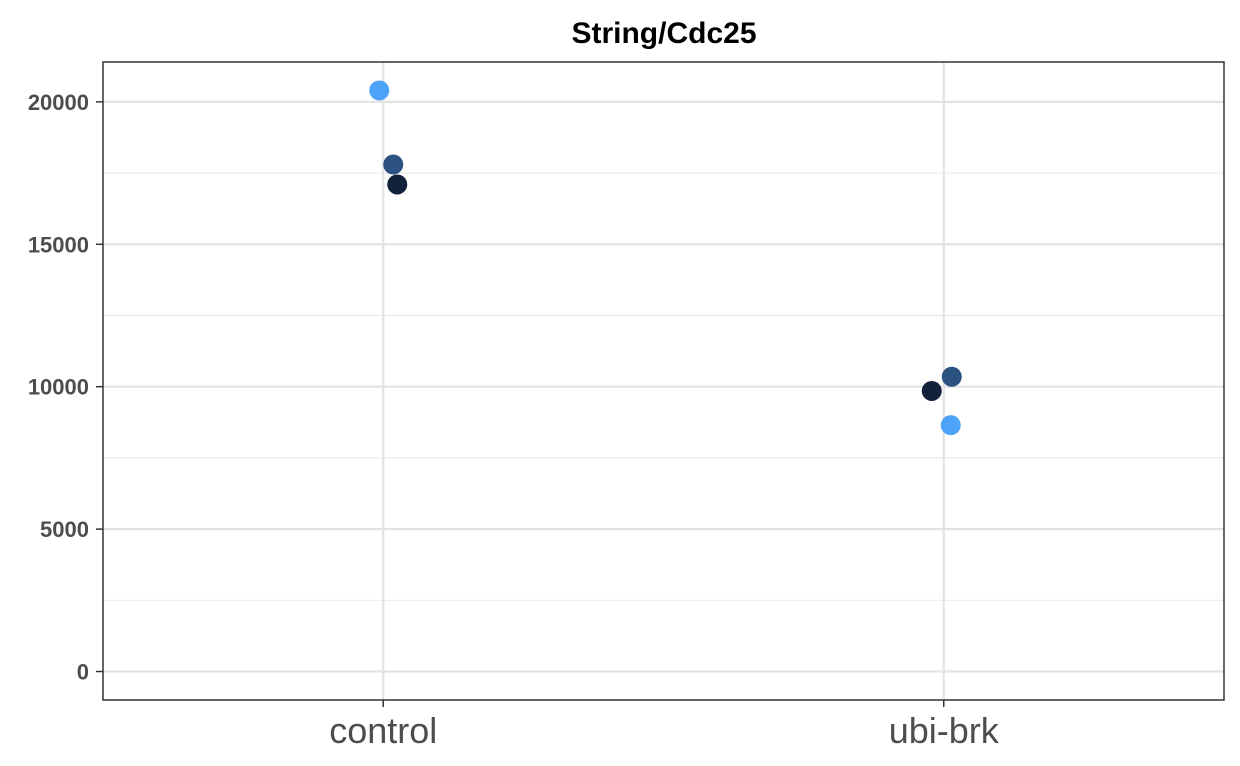  What do you see at coordinates (383, 730) in the screenshot?
I see `x-tick-label: control` at bounding box center [383, 730].